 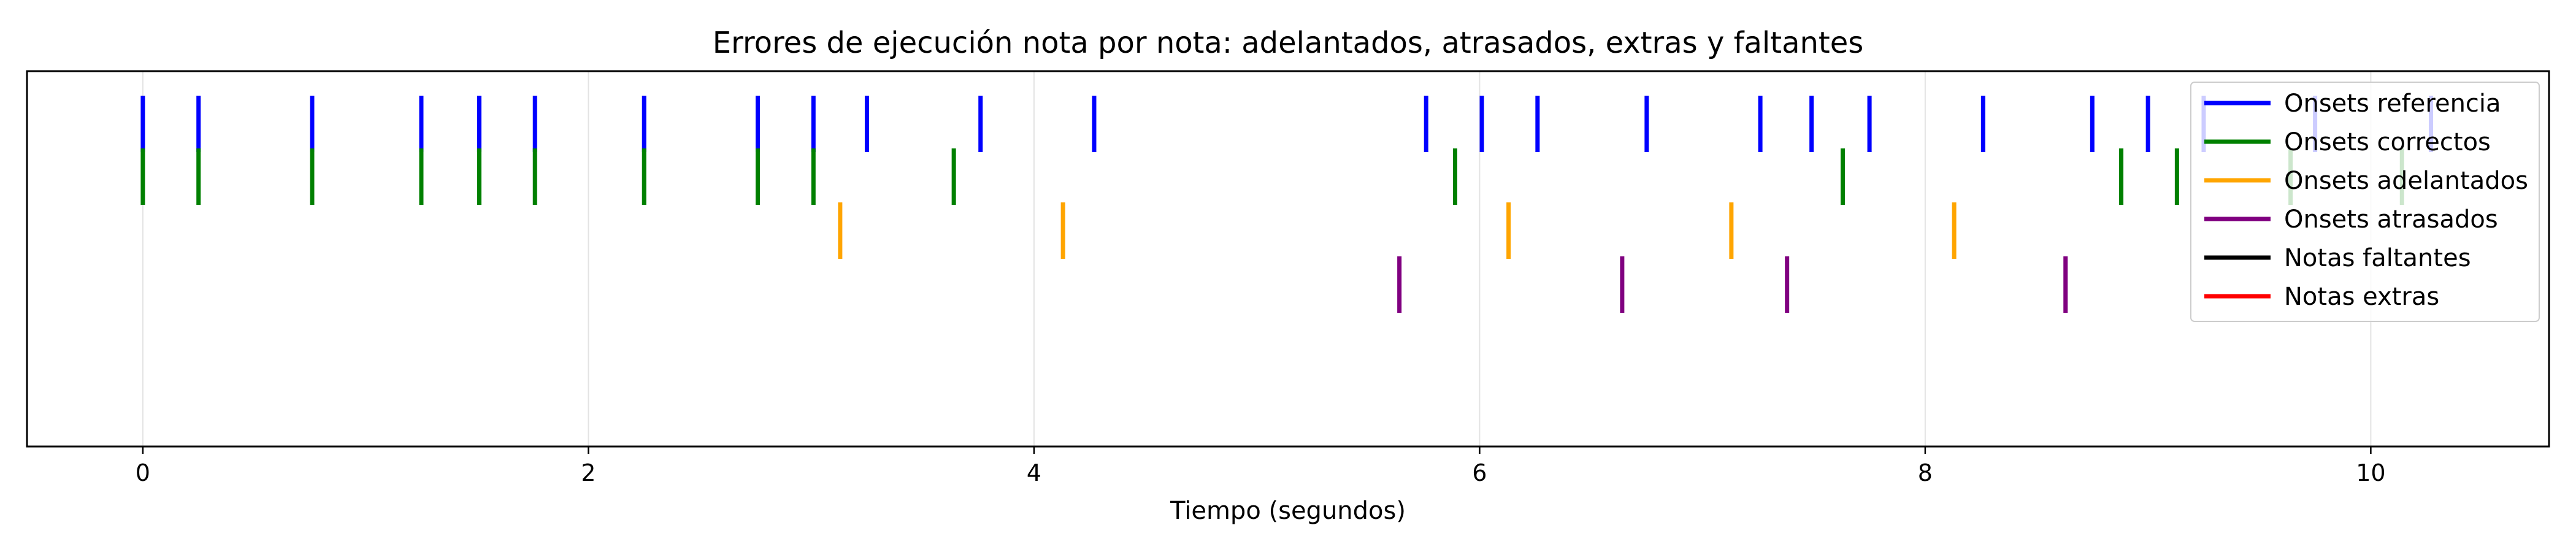 What do you see at coordinates (1286, 124) in the screenshot?
I see `series-onsets-referencia` at bounding box center [1286, 124].